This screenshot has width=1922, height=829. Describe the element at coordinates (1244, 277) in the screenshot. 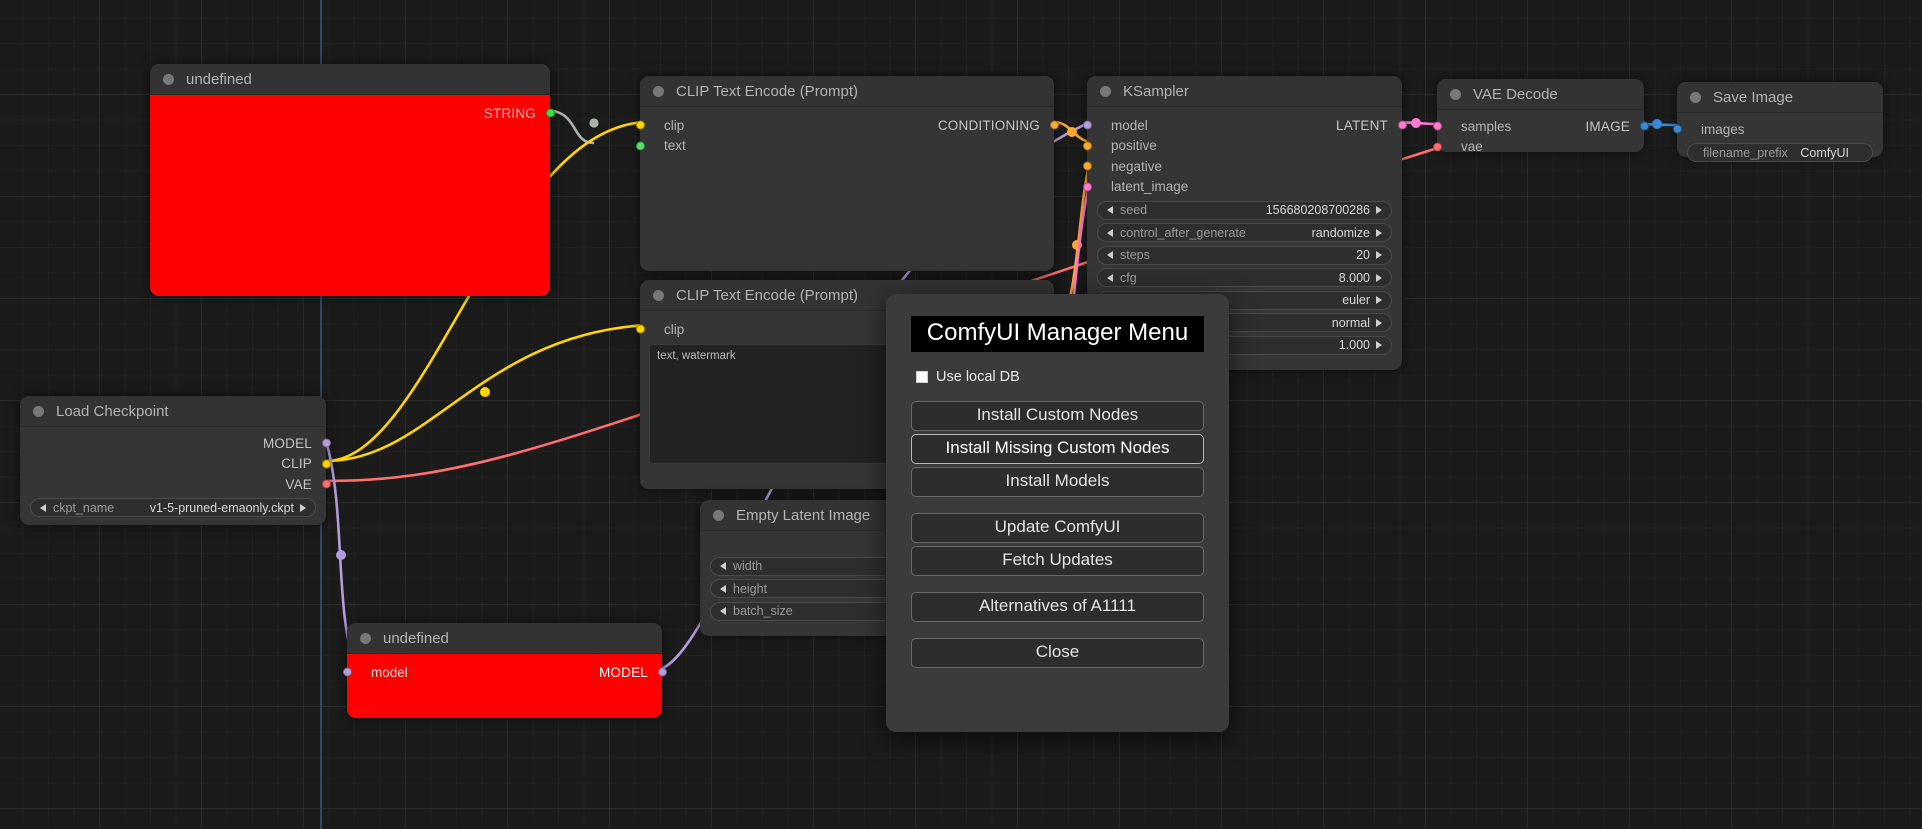

I see `widget-cfg: cfg 8.000` at that location.